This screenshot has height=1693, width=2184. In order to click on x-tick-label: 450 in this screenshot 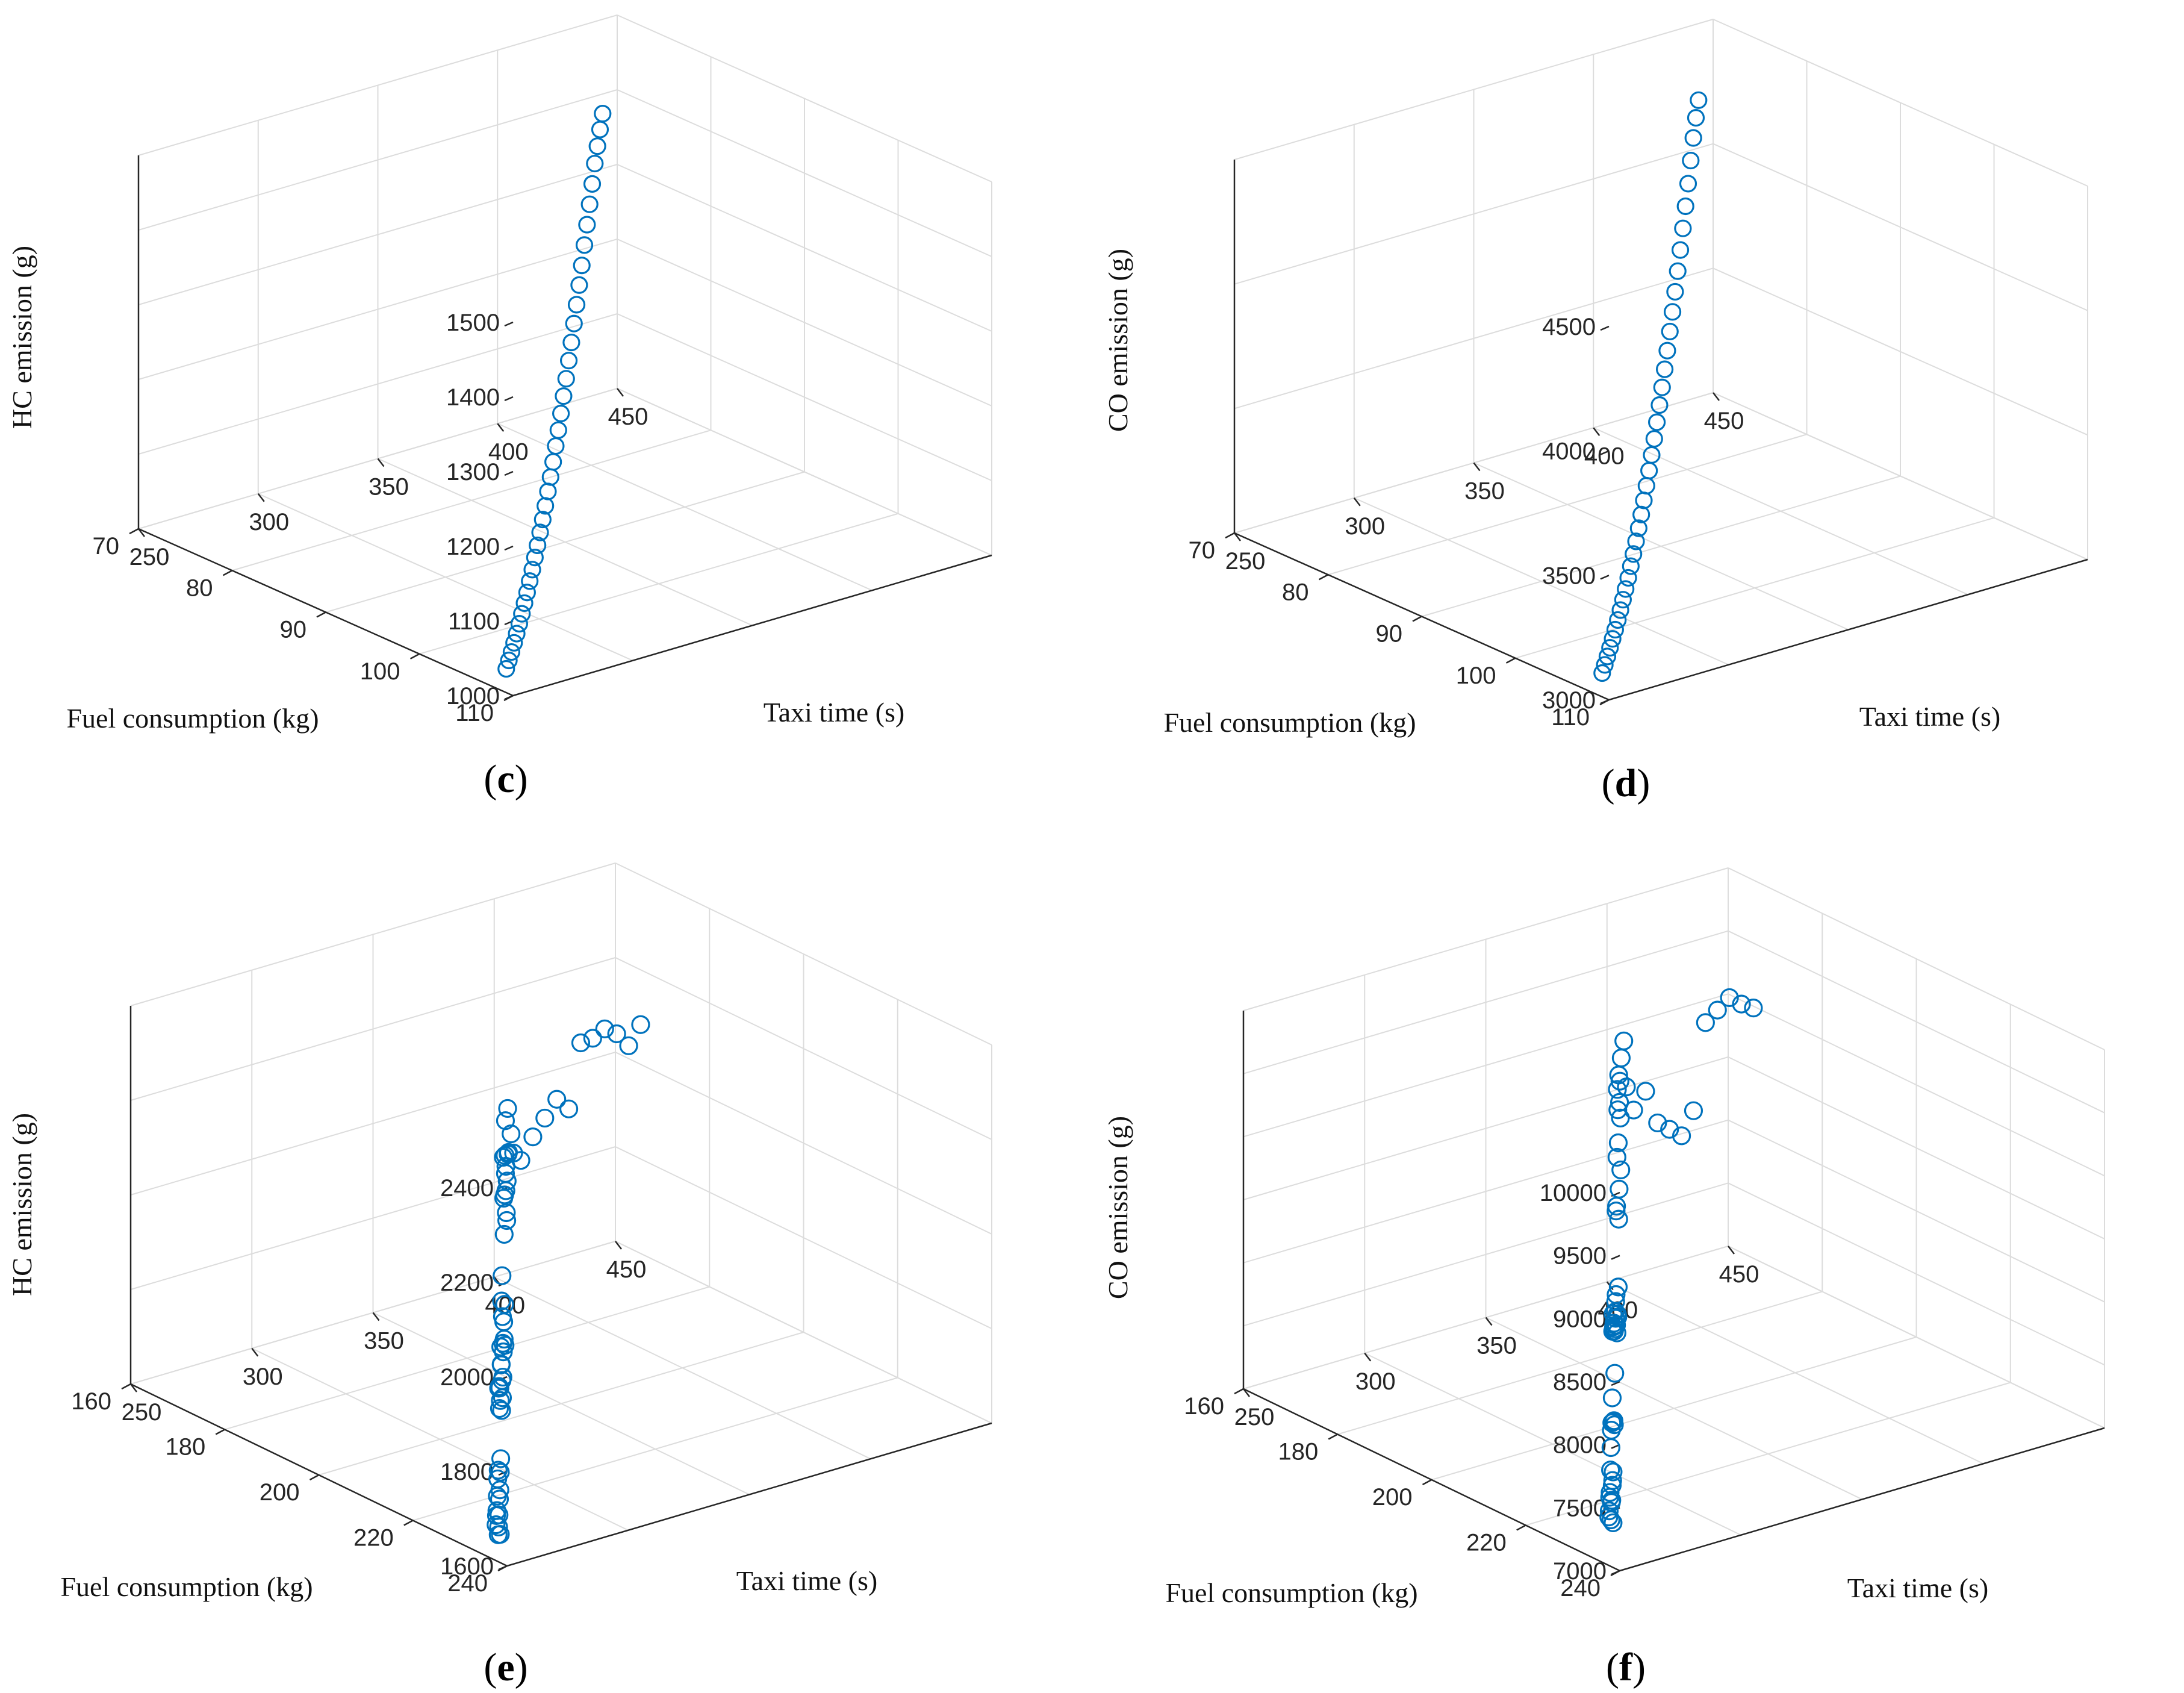, I will do `click(1724, 421)`.